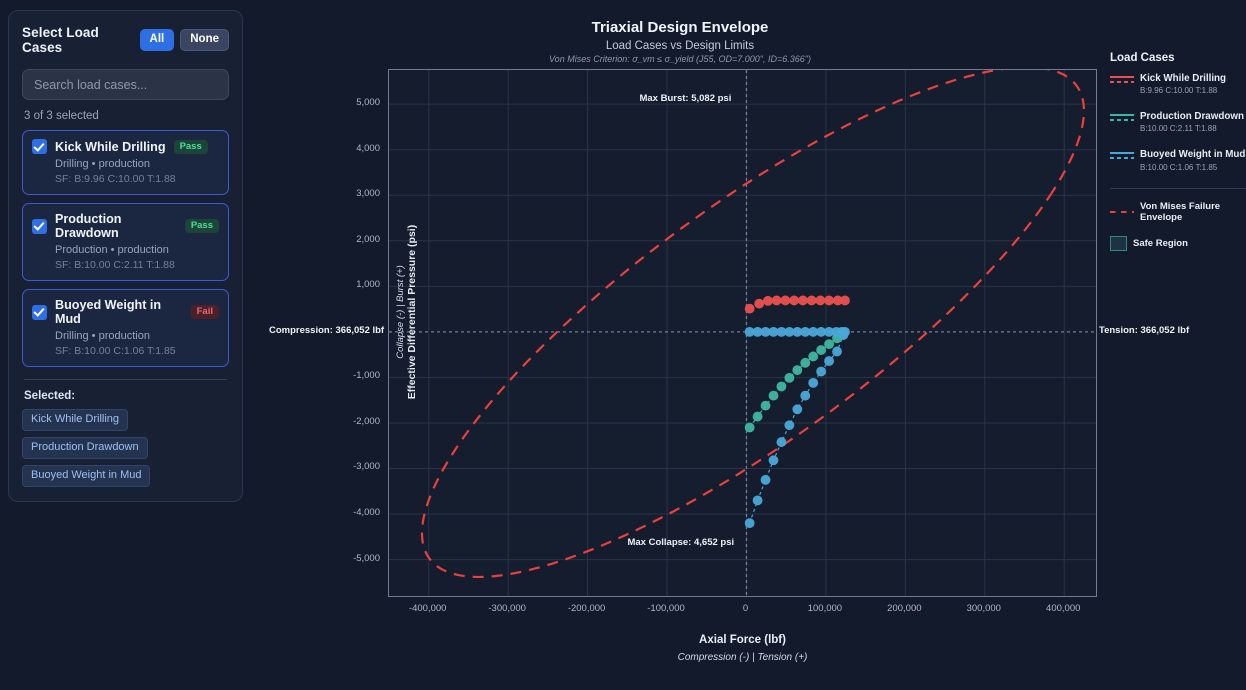 Image resolution: width=1246 pixels, height=690 pixels. Describe the element at coordinates (60, 40) in the screenshot. I see `panel-title: Select Load Cases` at that location.